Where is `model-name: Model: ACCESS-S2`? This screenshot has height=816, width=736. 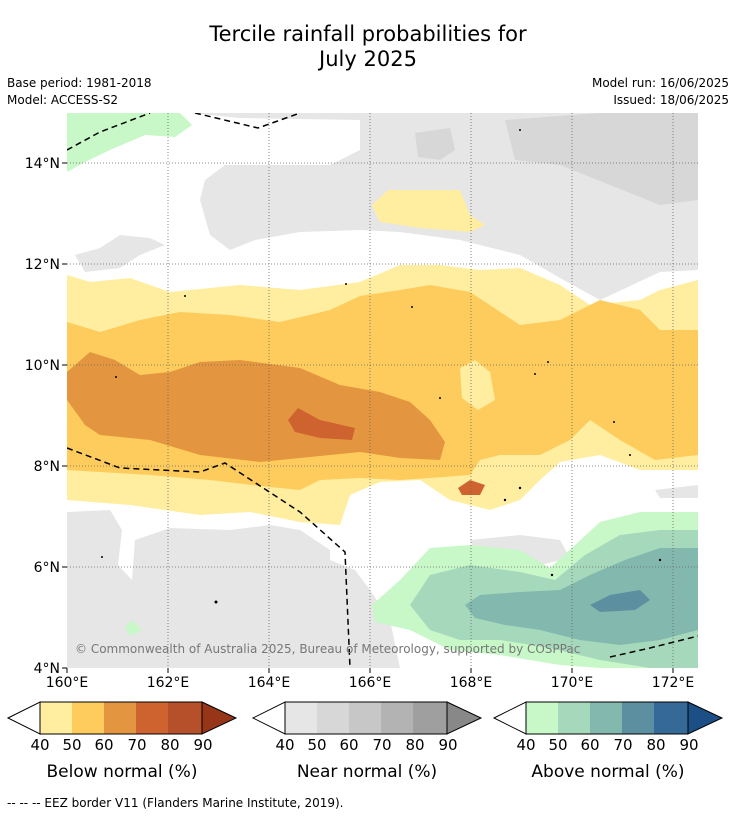 model-name: Model: ACCESS-S2 is located at coordinates (63, 100).